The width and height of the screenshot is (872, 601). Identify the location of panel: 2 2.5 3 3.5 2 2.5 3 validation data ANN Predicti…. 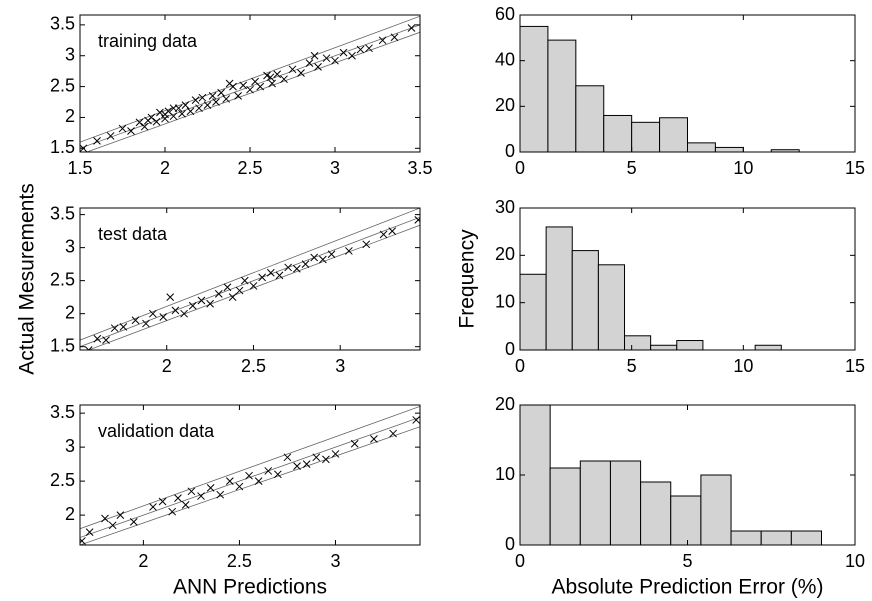
(235, 500).